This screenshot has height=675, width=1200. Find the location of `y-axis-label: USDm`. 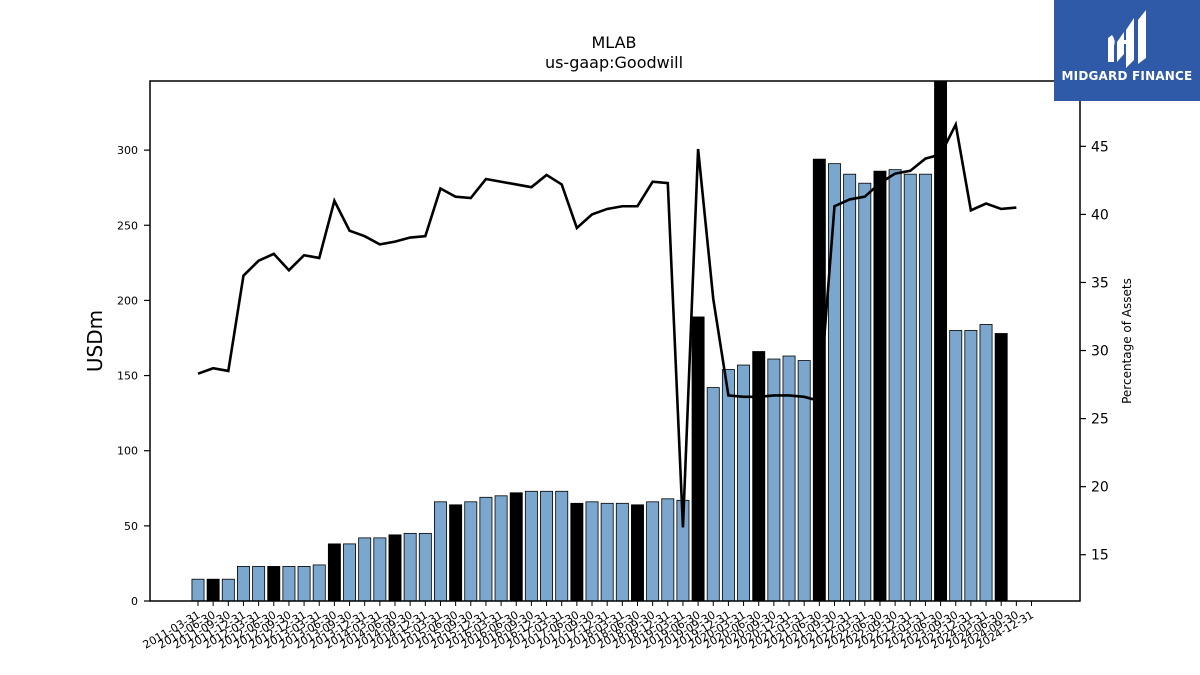

y-axis-label: USDm is located at coordinates (95, 341).